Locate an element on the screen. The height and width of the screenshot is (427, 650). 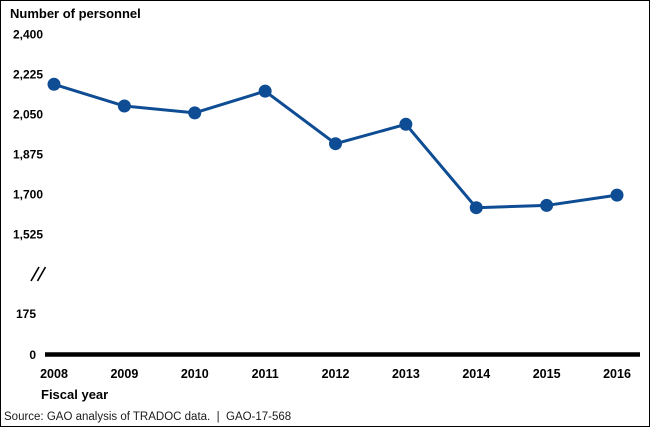
y-tick-label: 0 is located at coordinates (32, 355).